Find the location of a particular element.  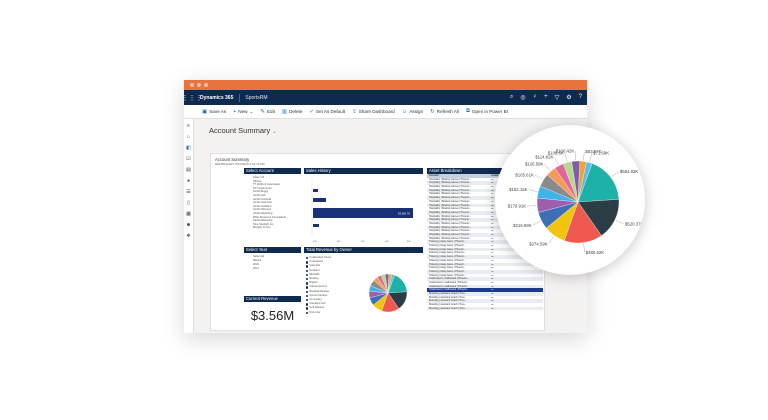

page-title: Account Summary ⌄ is located at coordinates (243, 130).